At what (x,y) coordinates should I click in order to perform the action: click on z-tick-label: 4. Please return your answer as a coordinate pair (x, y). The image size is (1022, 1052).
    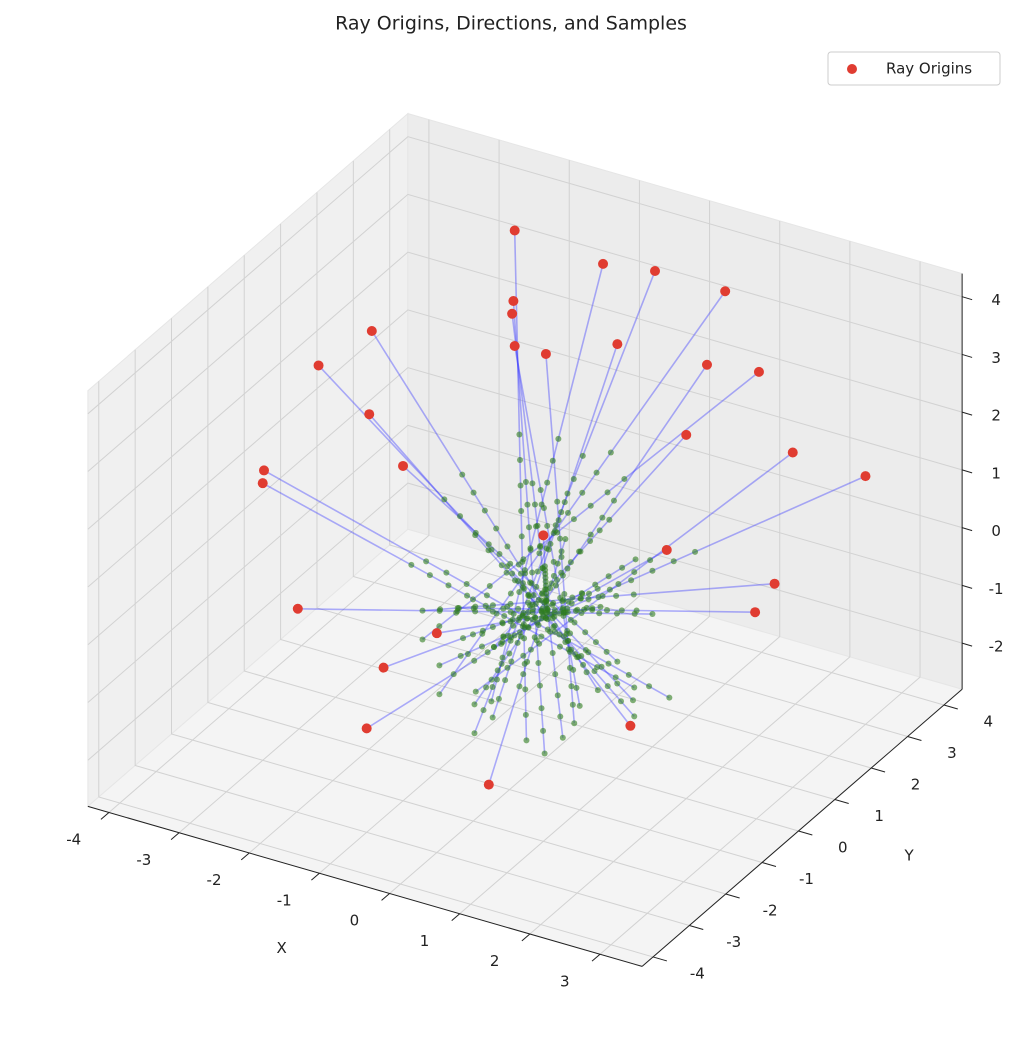
    Looking at the image, I should click on (996, 300).